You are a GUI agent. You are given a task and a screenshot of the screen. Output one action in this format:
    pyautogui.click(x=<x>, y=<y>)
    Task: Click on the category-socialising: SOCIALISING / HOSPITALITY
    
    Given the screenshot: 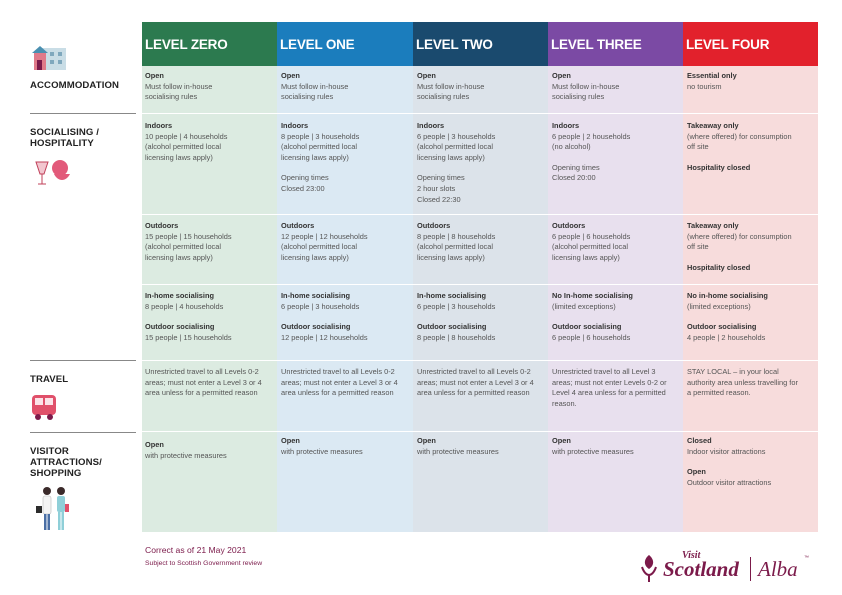 What is the action you would take?
    pyautogui.click(x=64, y=138)
    